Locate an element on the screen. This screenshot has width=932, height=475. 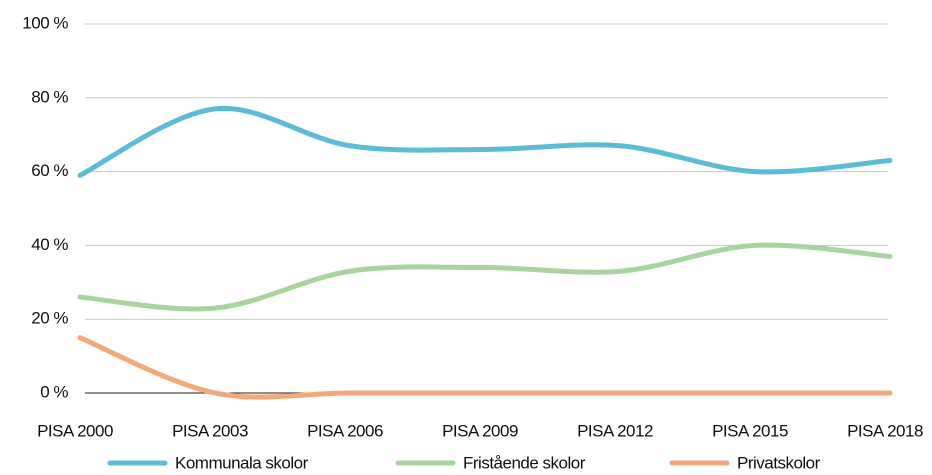
x-tick-label: PISA 2006 is located at coordinates (345, 430).